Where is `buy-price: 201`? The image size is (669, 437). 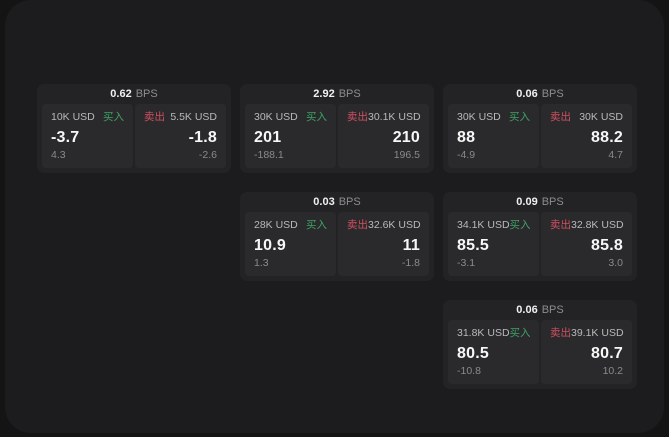
buy-price: 201 is located at coordinates (268, 137).